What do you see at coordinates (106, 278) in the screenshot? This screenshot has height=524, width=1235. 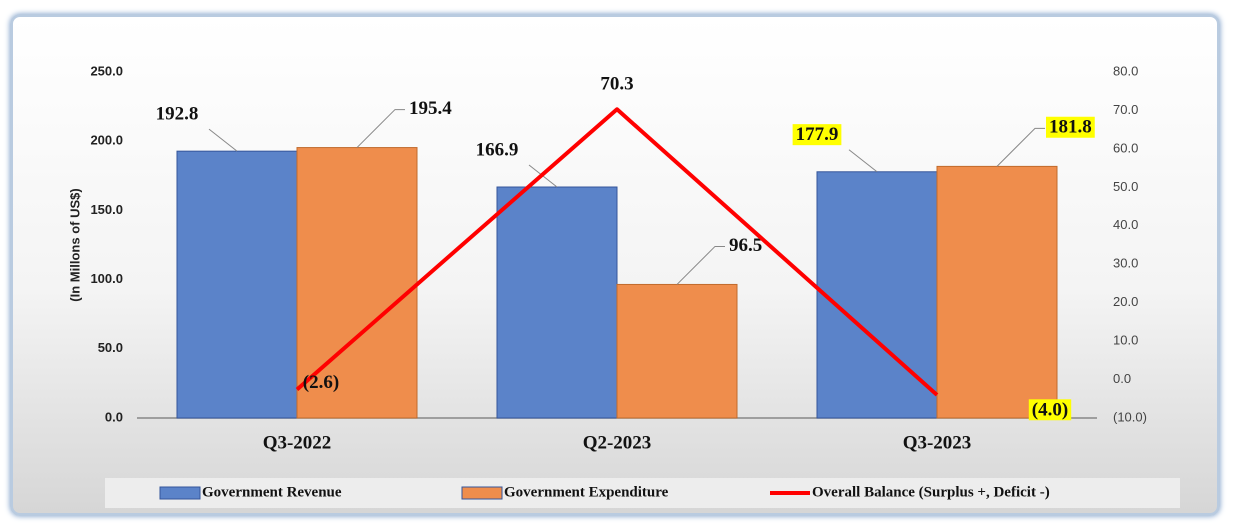 I see `y-tick-label: 100.0` at bounding box center [106, 278].